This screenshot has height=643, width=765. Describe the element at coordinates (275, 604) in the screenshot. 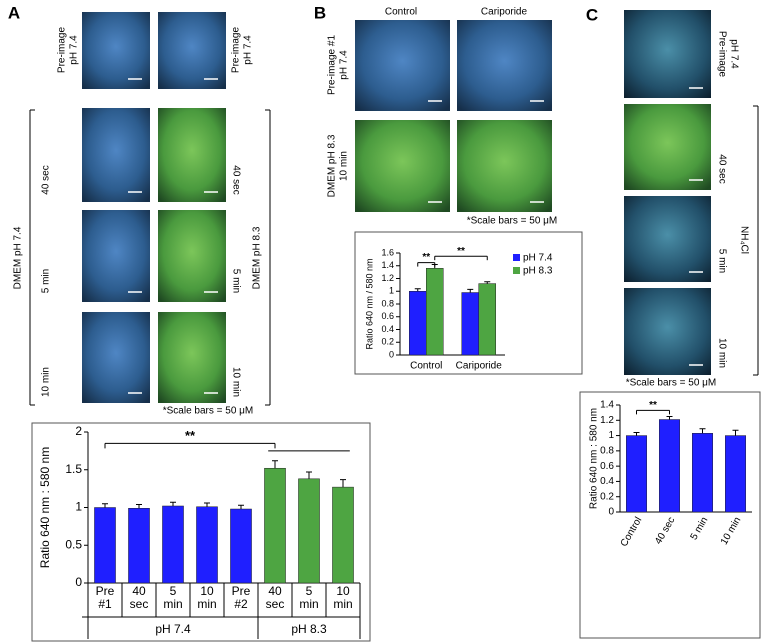

I see `x-tick-label: sec` at that location.